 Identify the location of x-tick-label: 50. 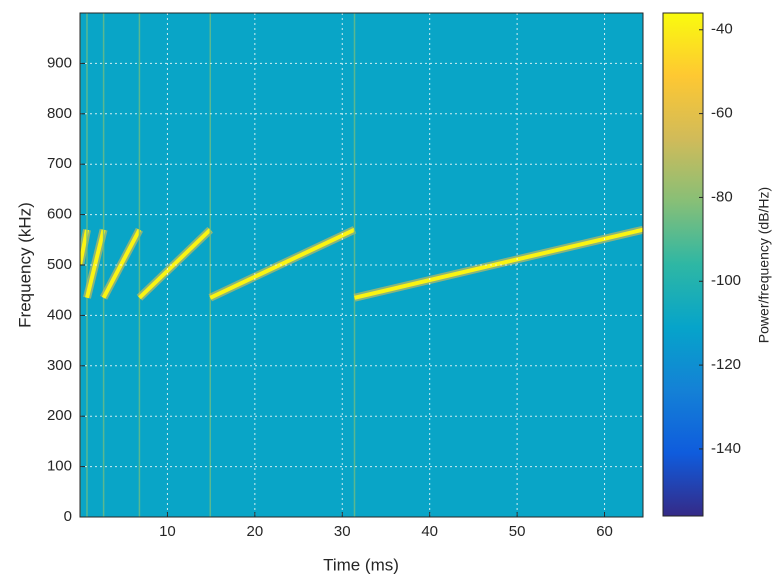
(517, 531).